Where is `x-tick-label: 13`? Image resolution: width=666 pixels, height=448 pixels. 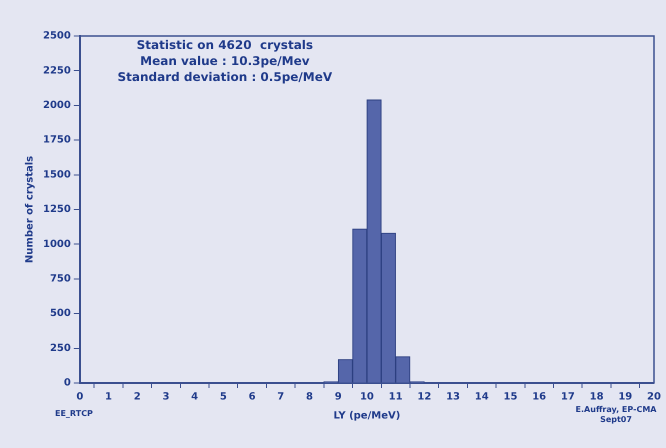 x-tick-label: 13 is located at coordinates (453, 397).